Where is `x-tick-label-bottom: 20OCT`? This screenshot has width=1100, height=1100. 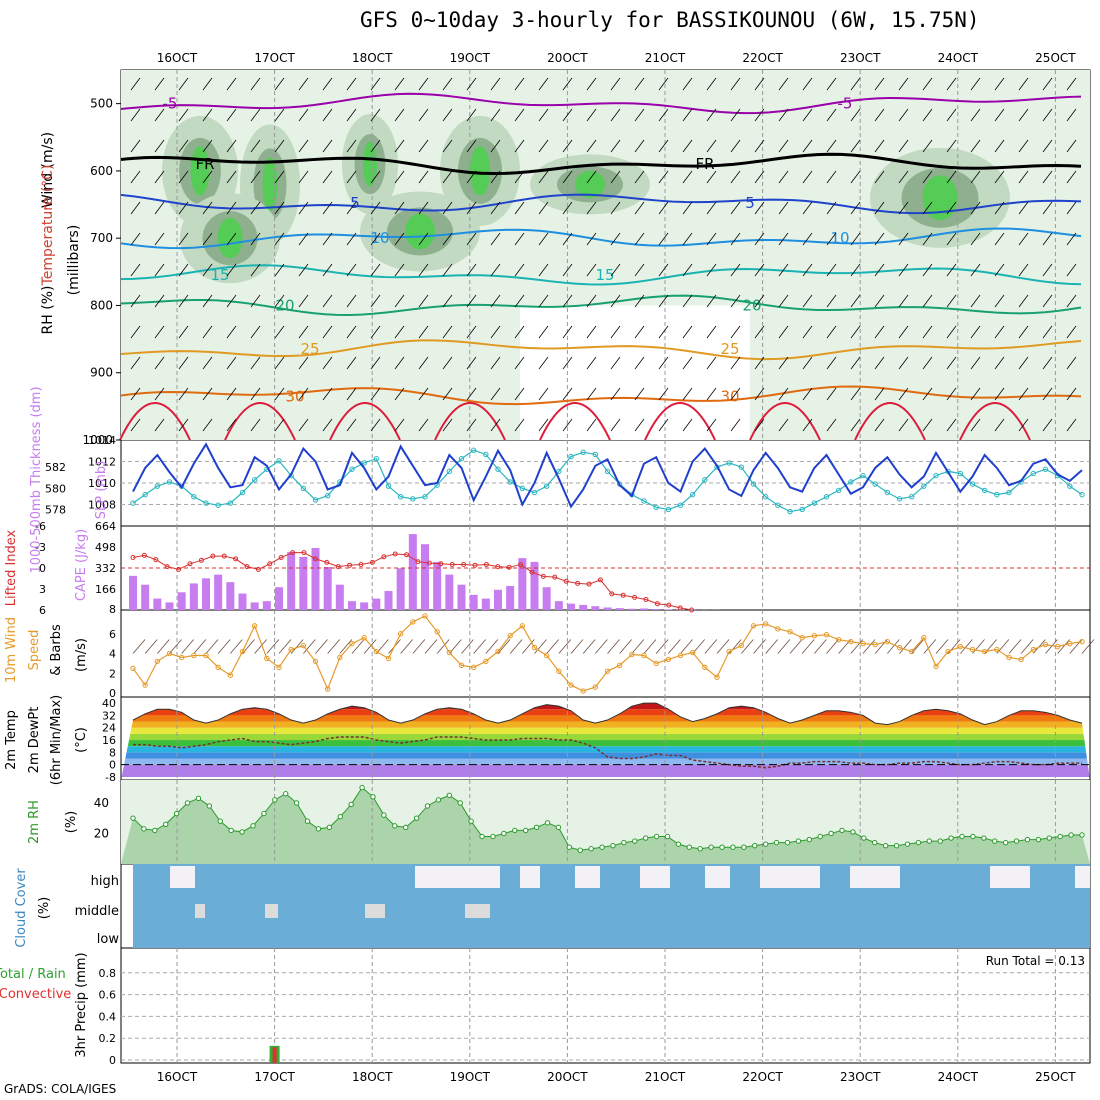
x-tick-label-bottom: 20OCT is located at coordinates (567, 1077).